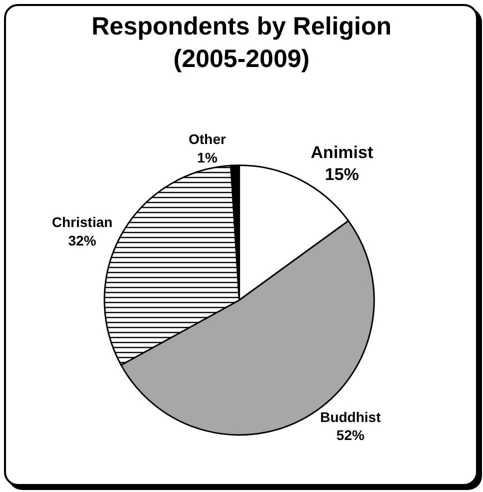  Describe the element at coordinates (207, 139) in the screenshot. I see `slice-label: Other` at that location.